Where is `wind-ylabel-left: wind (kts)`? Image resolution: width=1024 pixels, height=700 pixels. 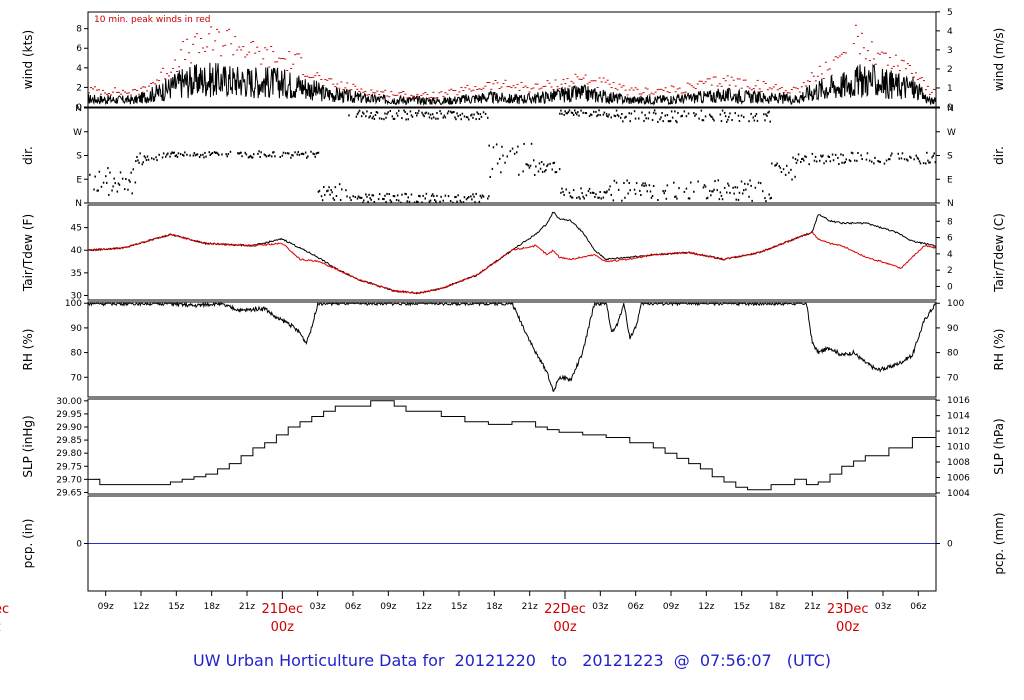
wind-ylabel-left: wind (kts) is located at coordinates (28, 59).